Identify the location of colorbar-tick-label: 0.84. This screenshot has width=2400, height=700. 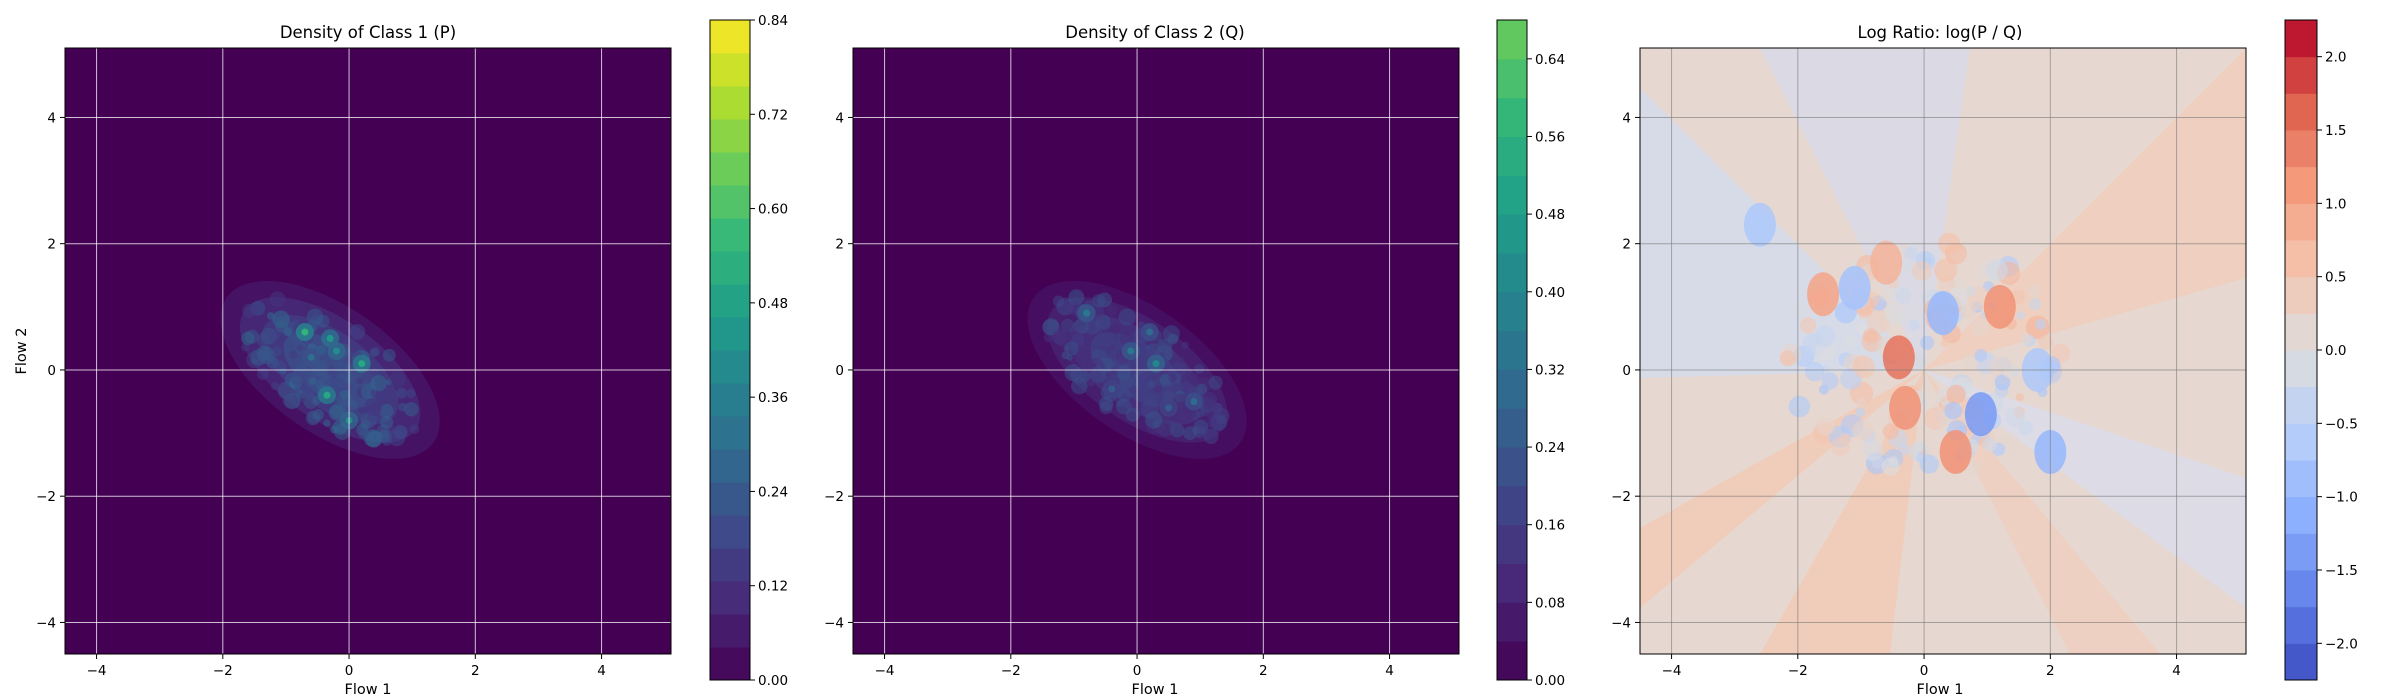
(773, 21).